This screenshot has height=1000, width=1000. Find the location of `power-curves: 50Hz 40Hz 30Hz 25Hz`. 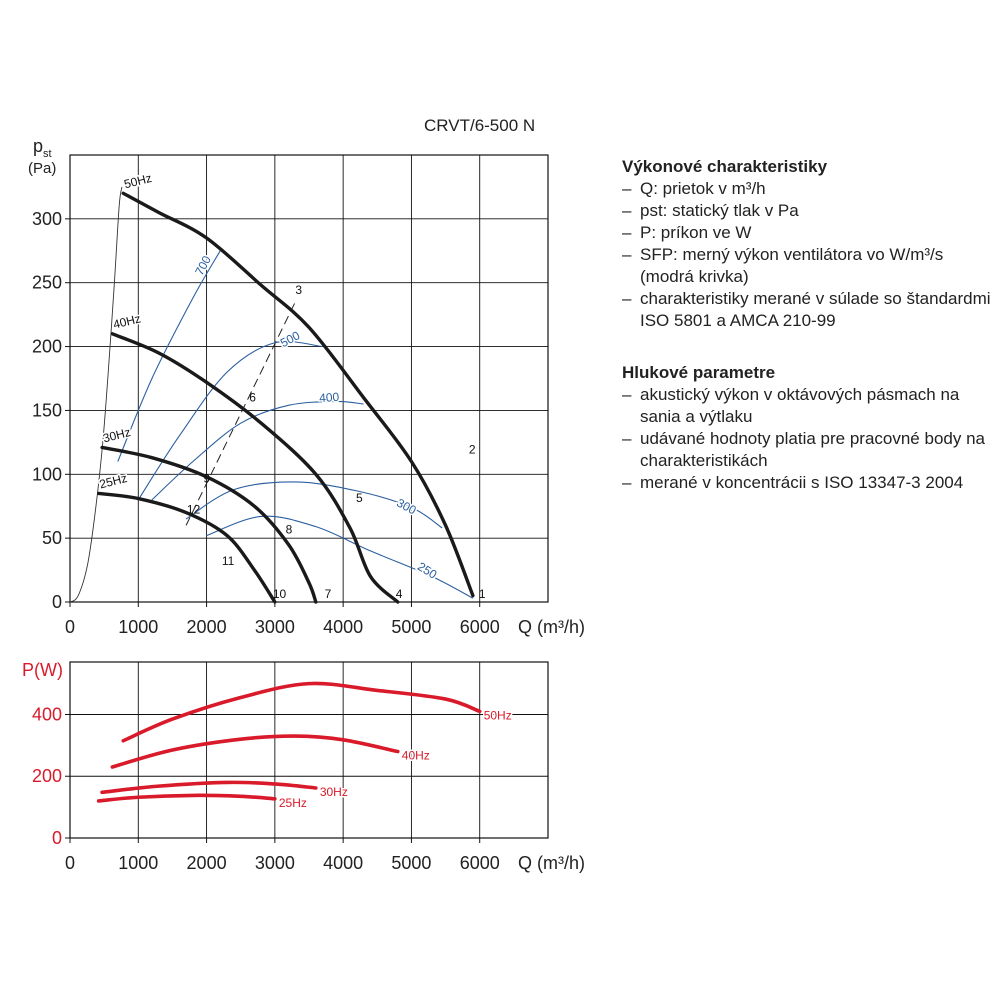

power-curves: 50Hz 40Hz 30Hz 25Hz is located at coordinates (304, 746).